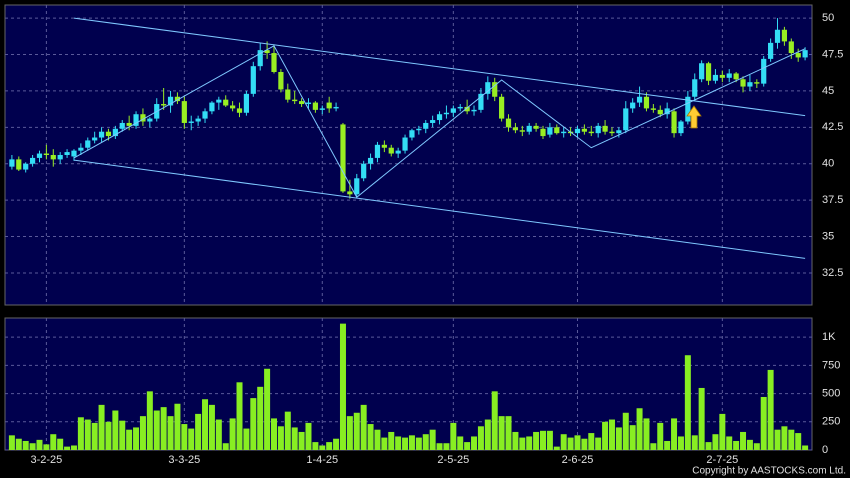 The image size is (850, 478). I want to click on x-tick-label: 1-4-25, so click(322, 460).